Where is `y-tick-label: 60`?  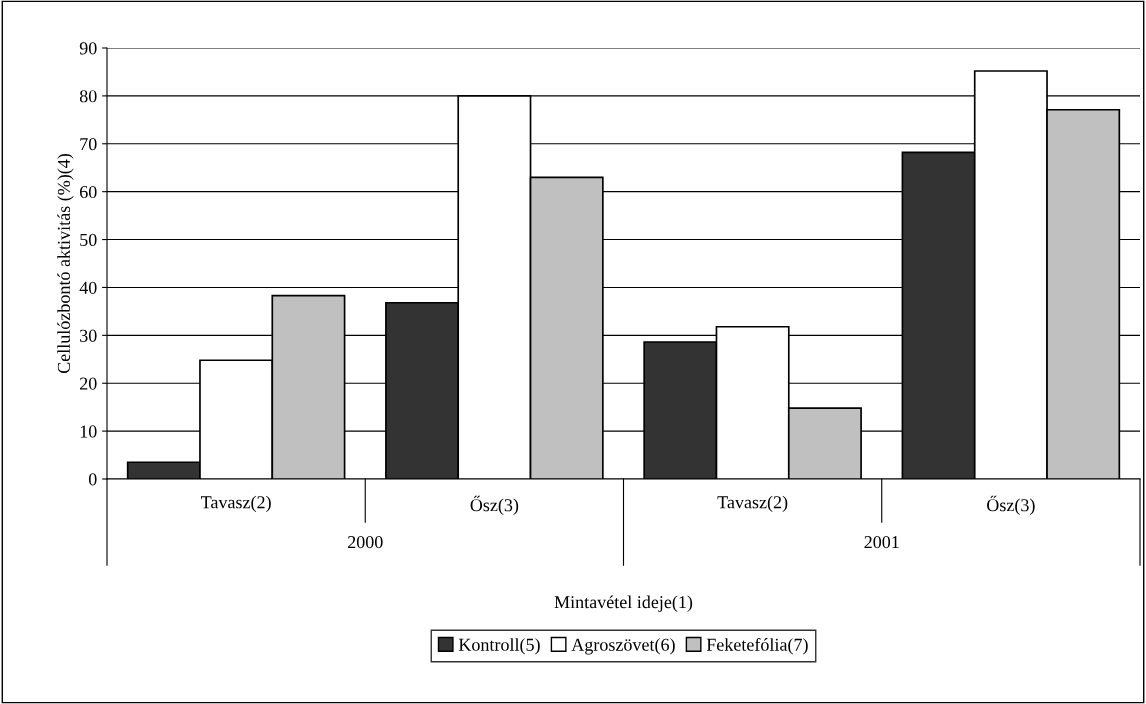
y-tick-label: 60 is located at coordinates (88, 192).